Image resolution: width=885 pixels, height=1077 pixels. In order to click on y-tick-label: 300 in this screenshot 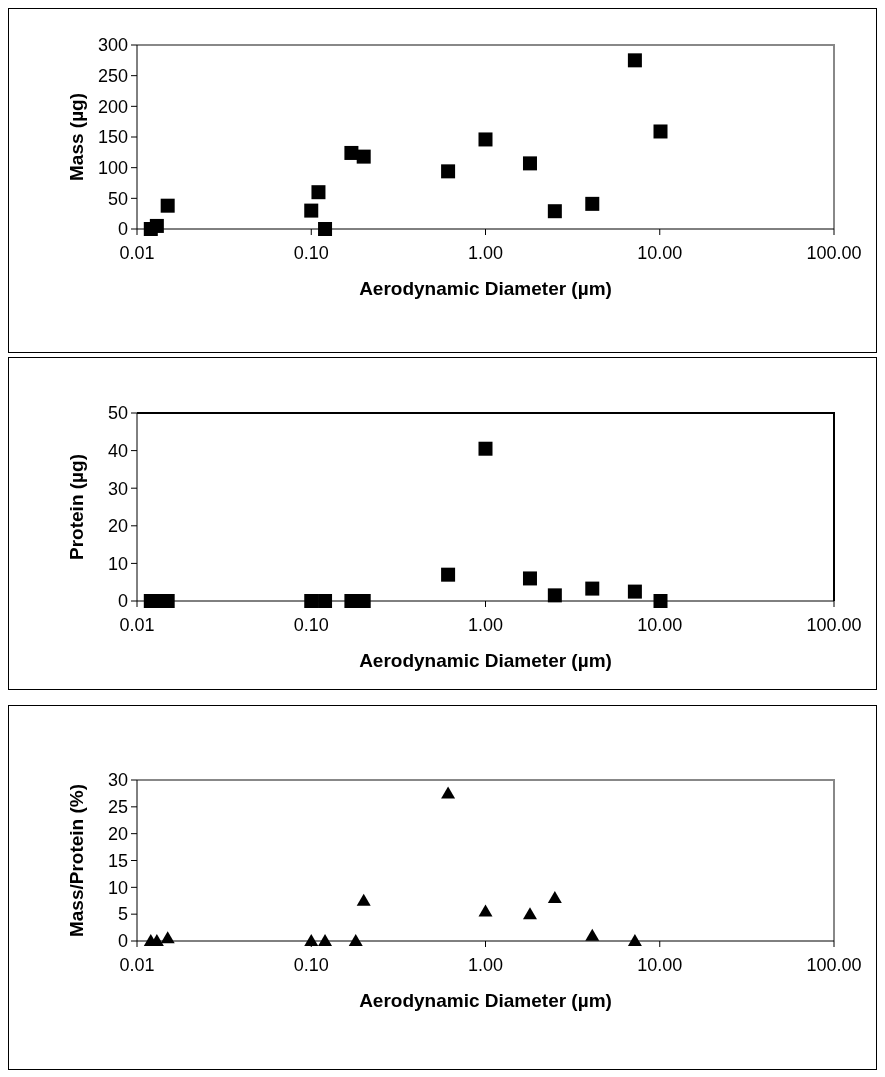, I will do `click(112, 45)`.